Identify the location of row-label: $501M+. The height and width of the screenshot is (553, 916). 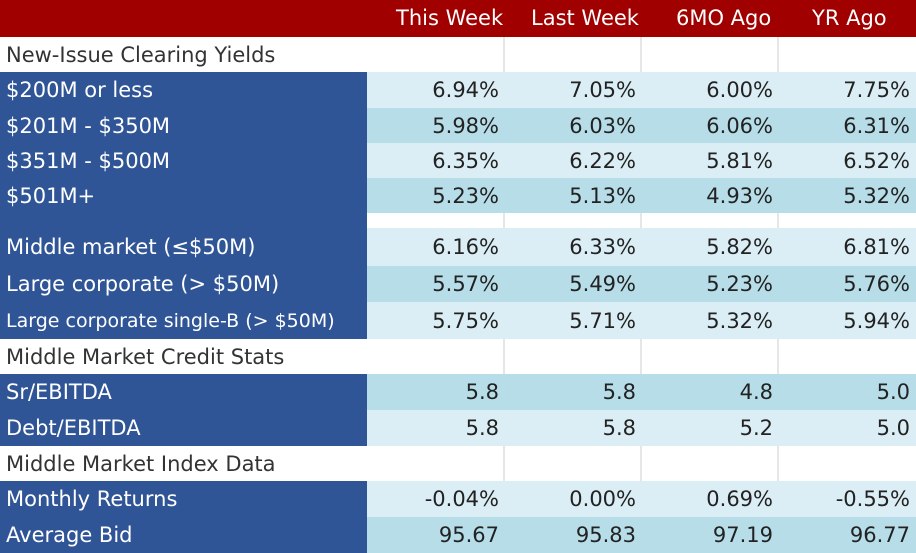
(183, 195).